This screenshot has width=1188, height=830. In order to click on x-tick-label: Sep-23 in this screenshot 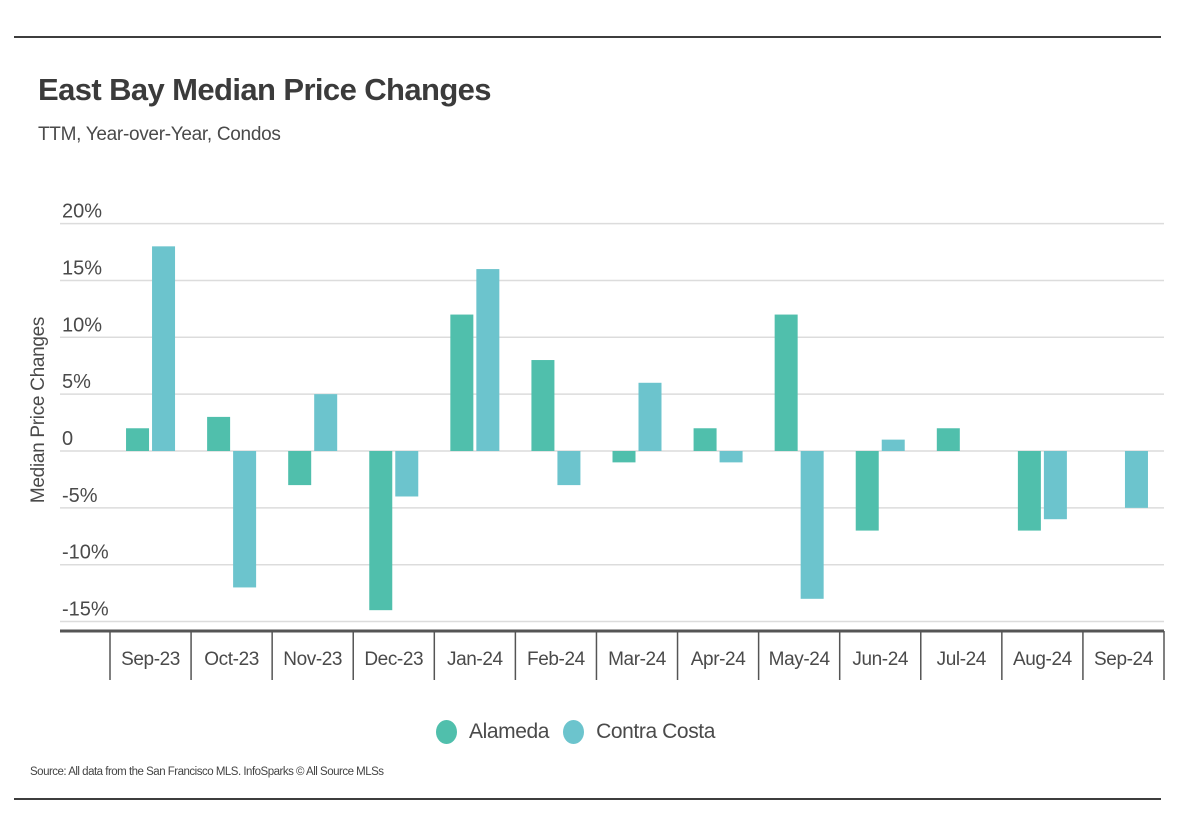, I will do `click(150, 659)`.